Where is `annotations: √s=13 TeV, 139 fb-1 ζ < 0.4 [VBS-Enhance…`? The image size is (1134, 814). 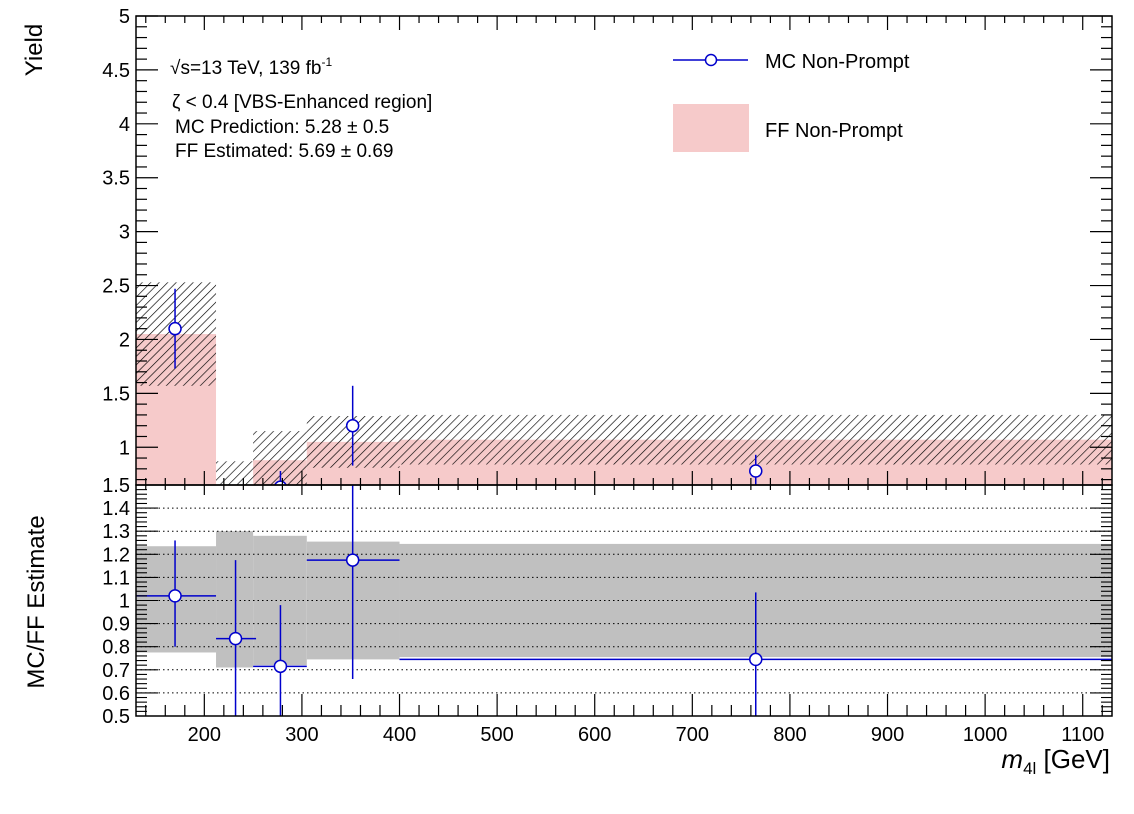
annotations: √s=13 TeV, 139 fb-1 ζ < 0.4 [VBS-Enhance… is located at coordinates (301, 108).